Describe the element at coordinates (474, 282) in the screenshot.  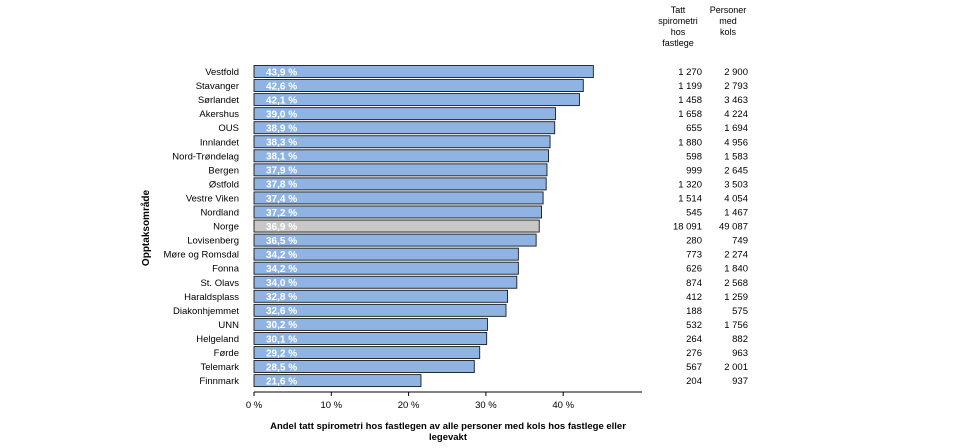
I see `chart-row: St. Olavs 34,0 % 874 2 568` at that location.